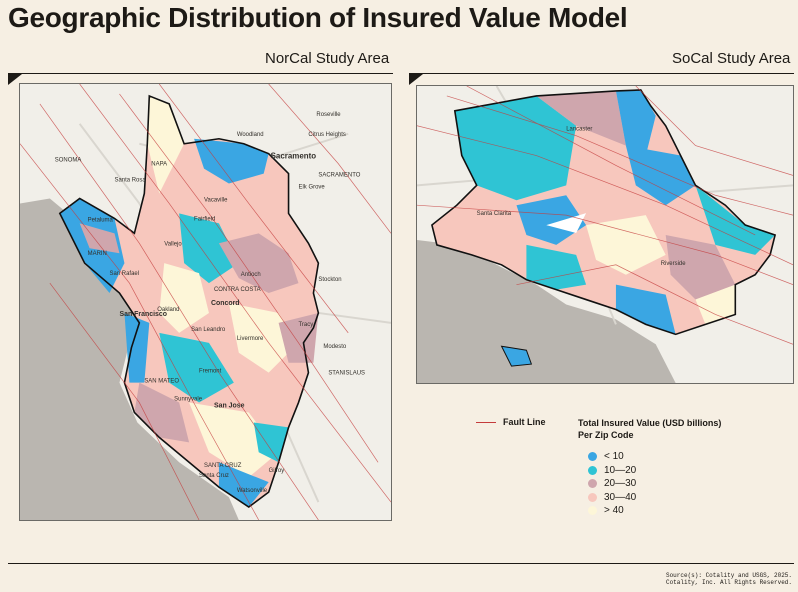 The height and width of the screenshot is (592, 798). I want to click on place-sonoma: SONOMA, so click(68, 161).